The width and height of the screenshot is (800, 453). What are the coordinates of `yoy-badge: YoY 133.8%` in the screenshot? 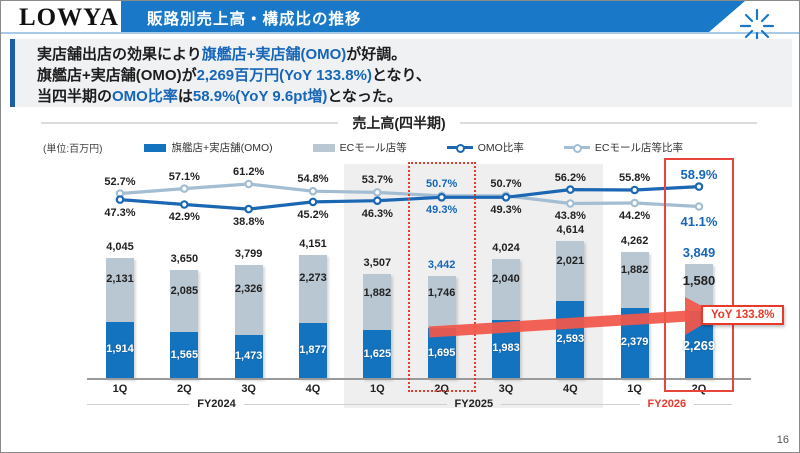 It's located at (742, 315).